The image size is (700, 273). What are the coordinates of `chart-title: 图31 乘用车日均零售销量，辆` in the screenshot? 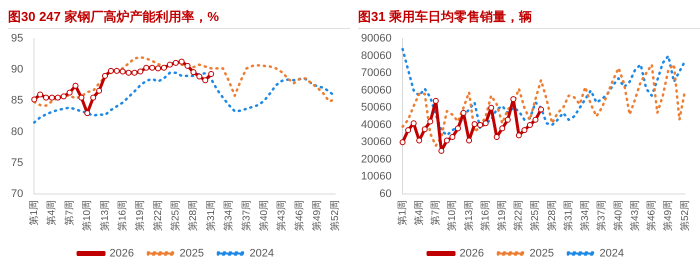 It's located at (529, 18).